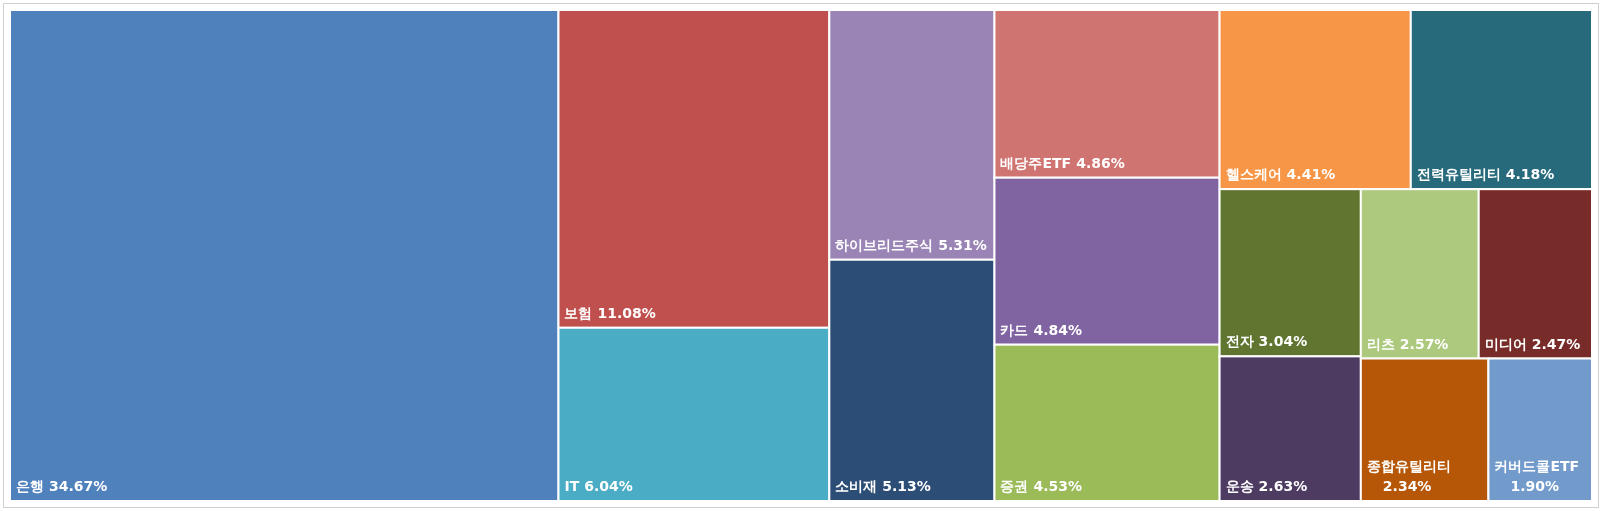  I want to click on data-label: 34.67%, so click(78, 486).